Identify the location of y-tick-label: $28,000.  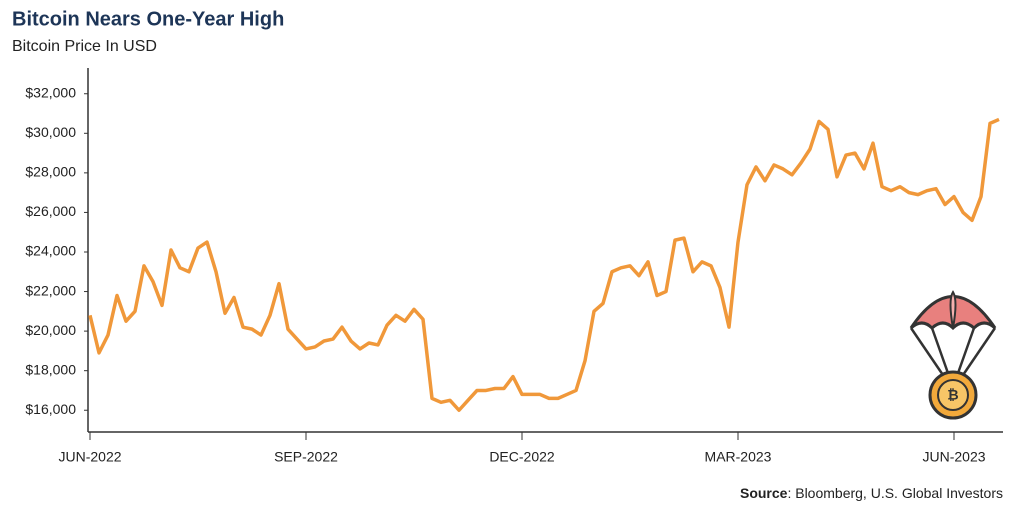
(50, 172).